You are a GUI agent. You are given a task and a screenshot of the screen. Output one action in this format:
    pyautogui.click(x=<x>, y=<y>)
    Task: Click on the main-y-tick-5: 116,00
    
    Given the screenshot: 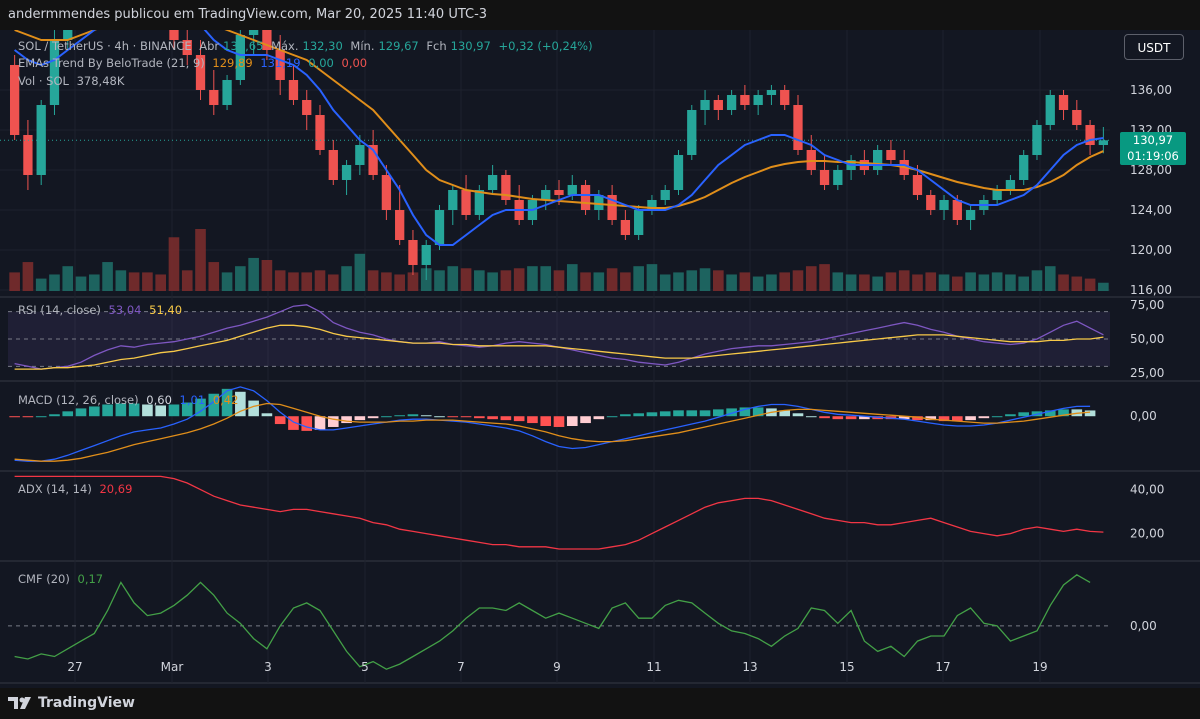 What is the action you would take?
    pyautogui.click(x=1151, y=290)
    